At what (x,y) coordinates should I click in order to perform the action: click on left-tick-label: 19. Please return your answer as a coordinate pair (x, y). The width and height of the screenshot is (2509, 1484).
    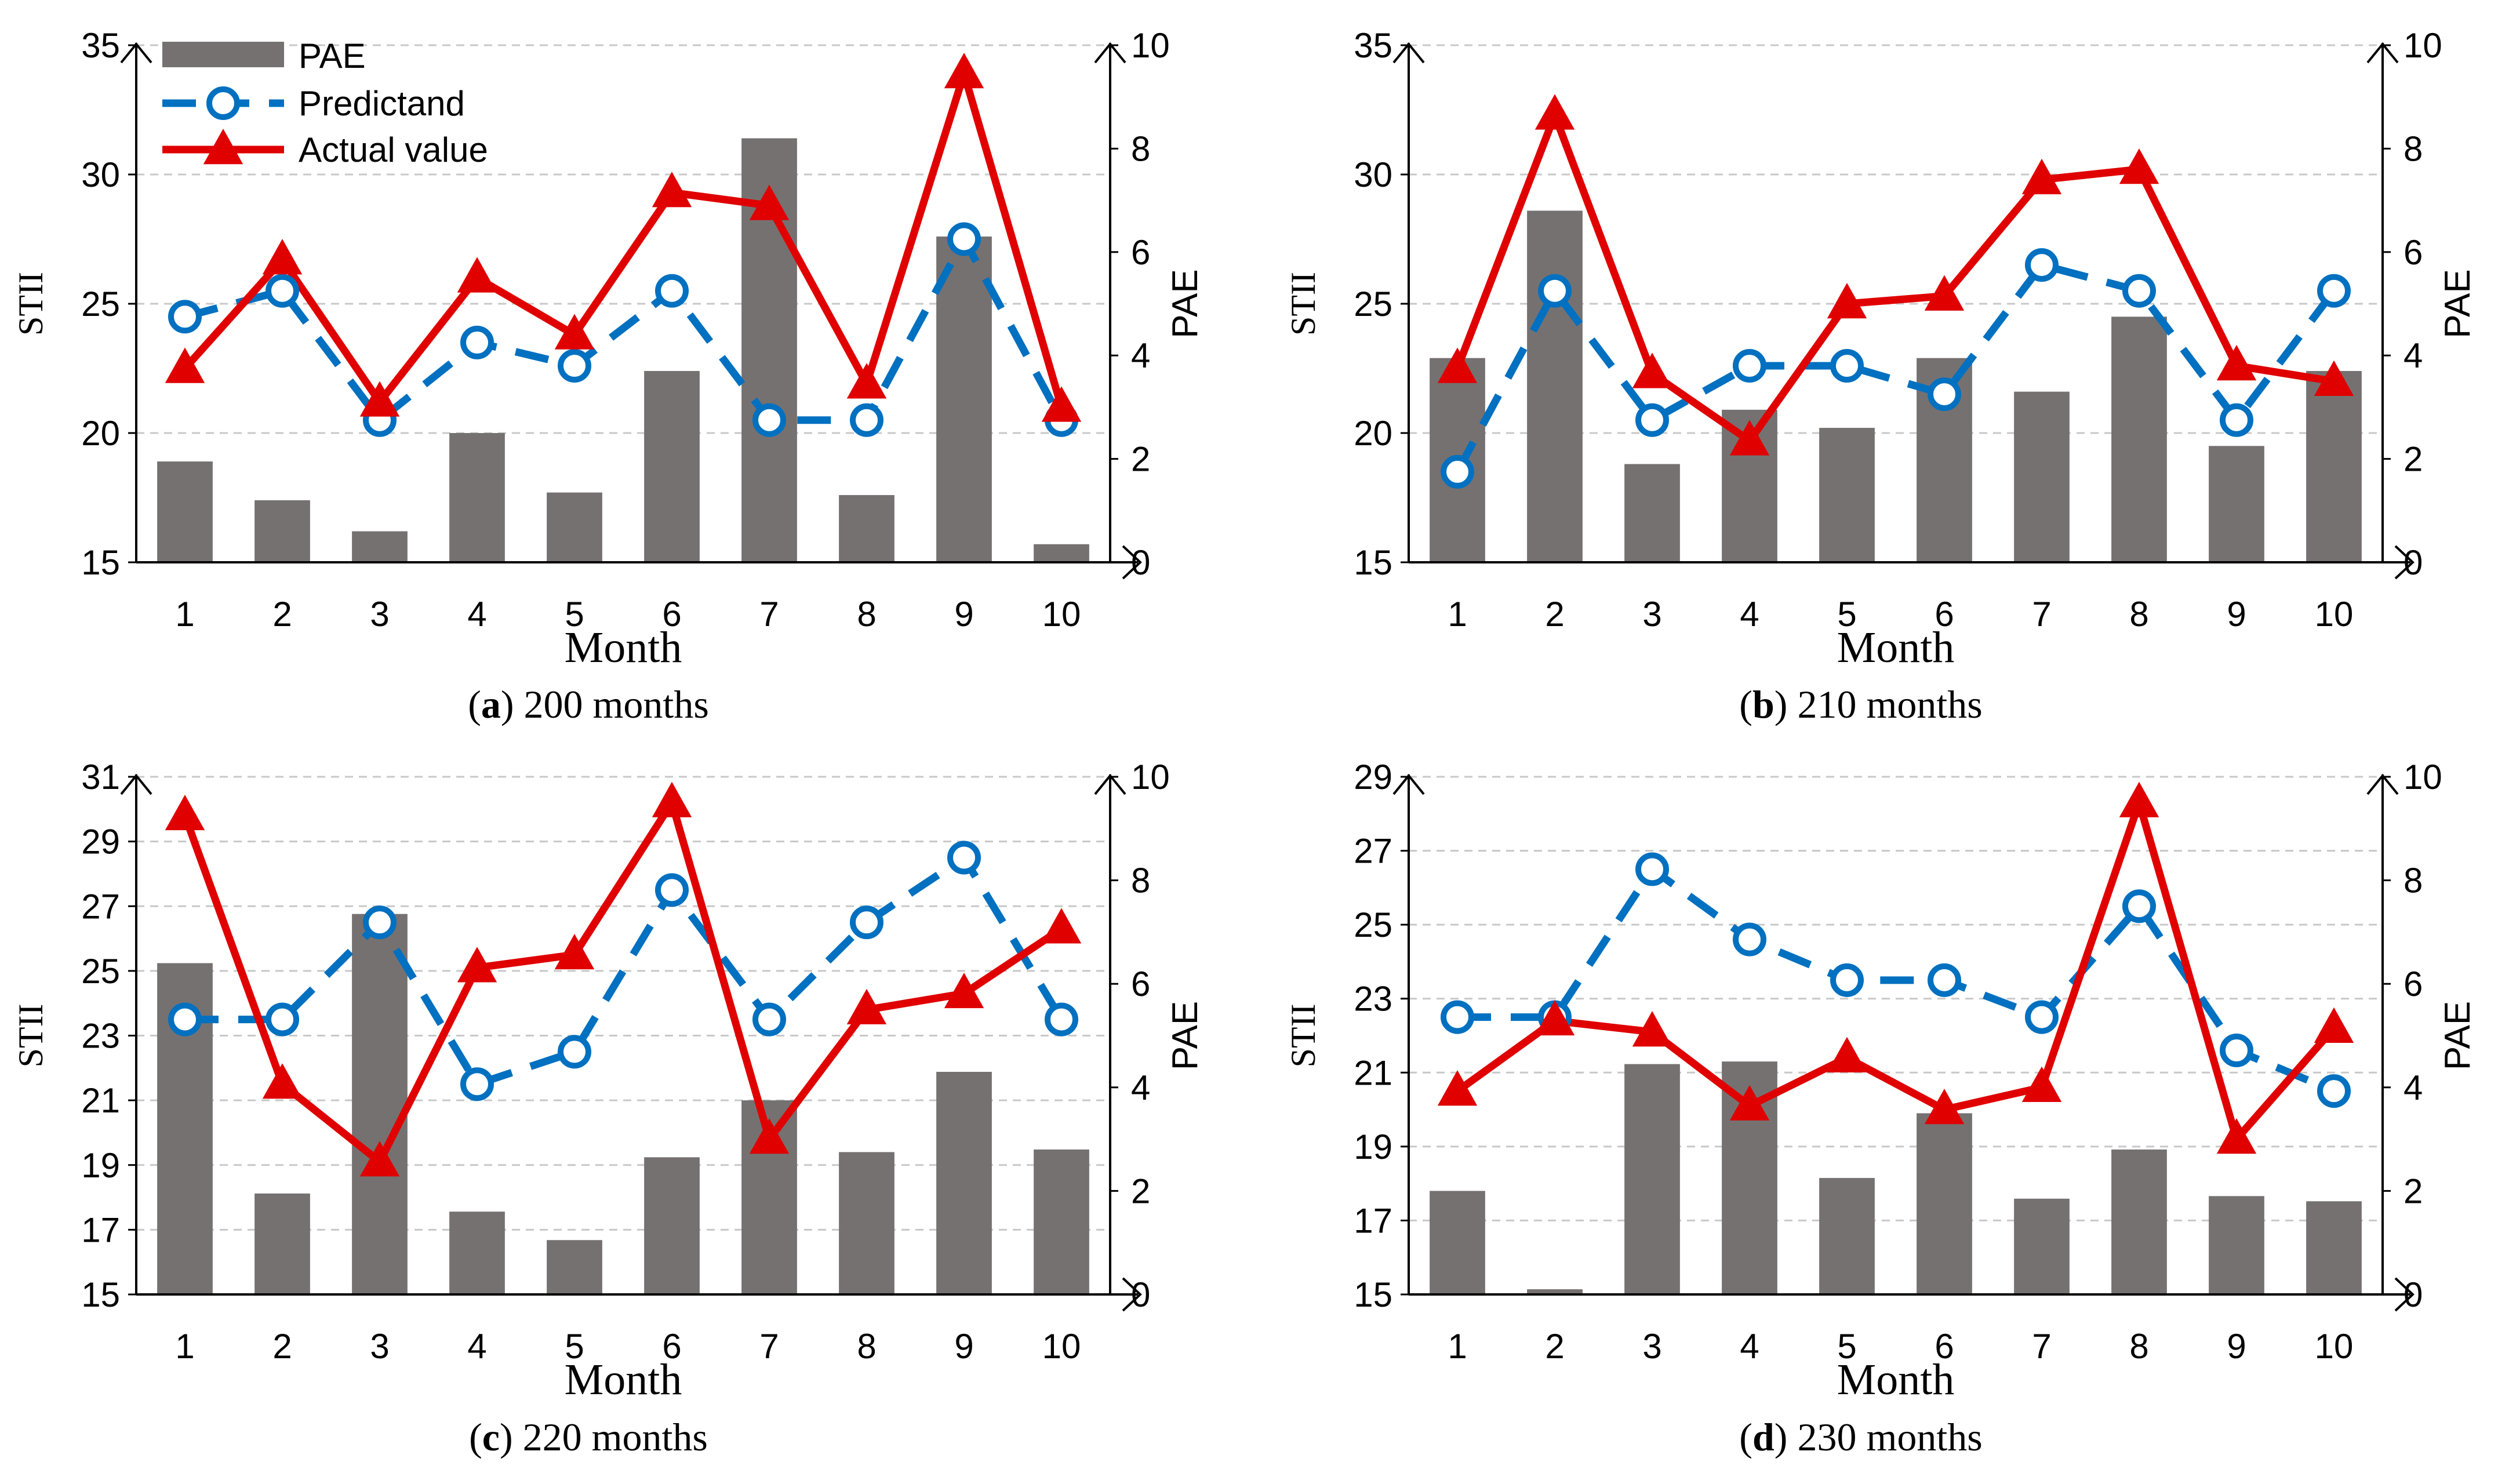
    Looking at the image, I should click on (1373, 1146).